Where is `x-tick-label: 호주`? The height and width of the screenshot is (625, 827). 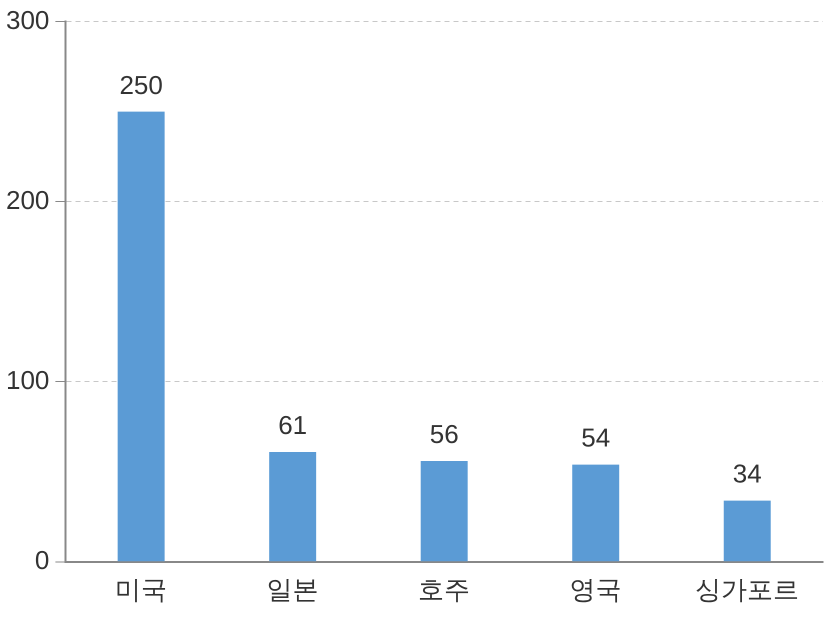
x-tick-label: 호주 is located at coordinates (444, 589).